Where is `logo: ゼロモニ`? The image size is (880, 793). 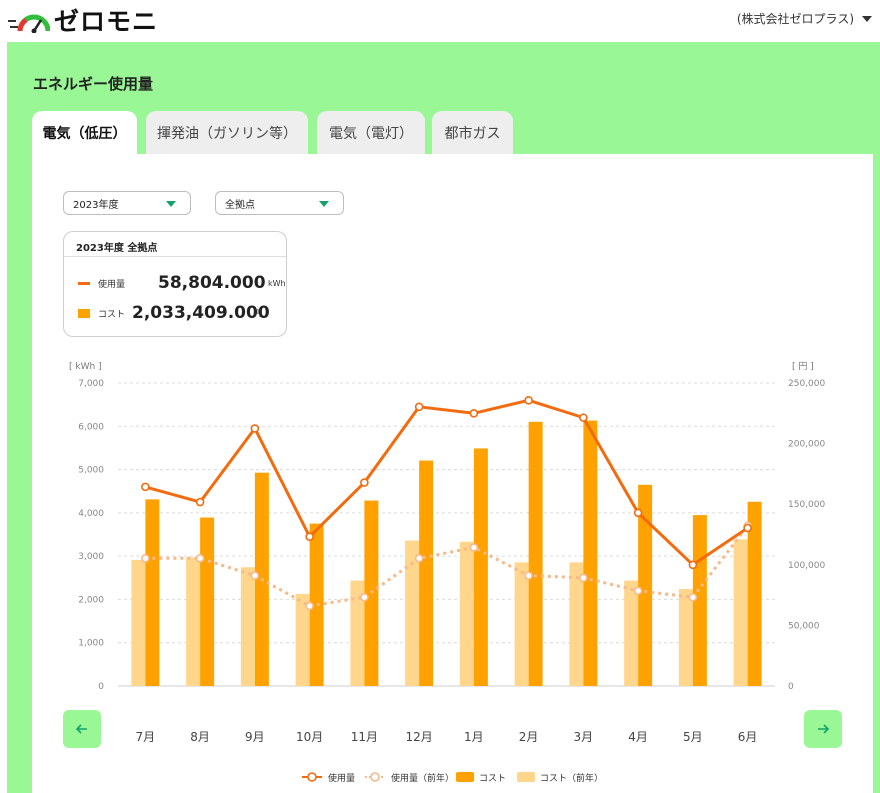
logo: ゼロモニ is located at coordinates (82, 20).